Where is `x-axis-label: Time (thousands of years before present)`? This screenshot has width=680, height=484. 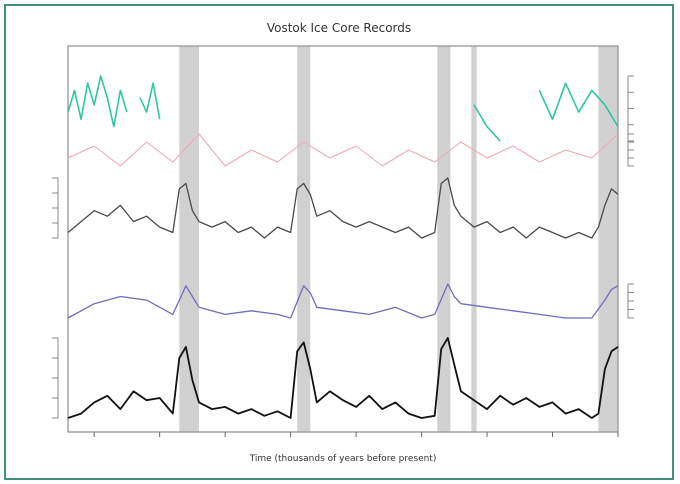 x-axis-label: Time (thousands of years before present) is located at coordinates (343, 459).